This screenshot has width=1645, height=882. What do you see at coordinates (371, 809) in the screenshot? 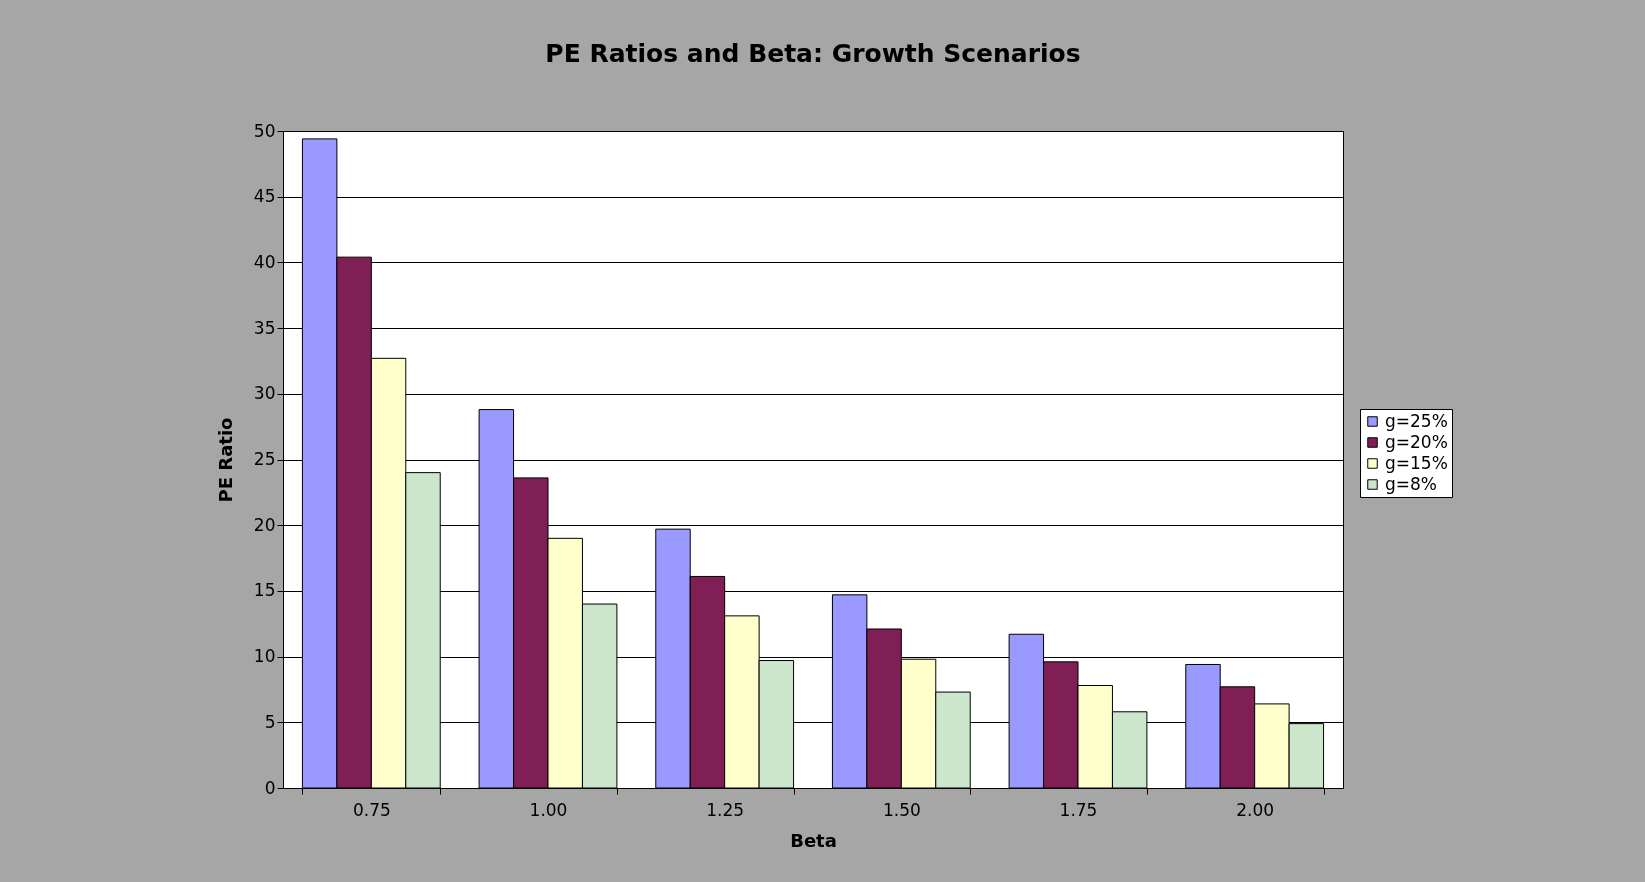
I see `x-tick-label: 0.75` at bounding box center [371, 809].